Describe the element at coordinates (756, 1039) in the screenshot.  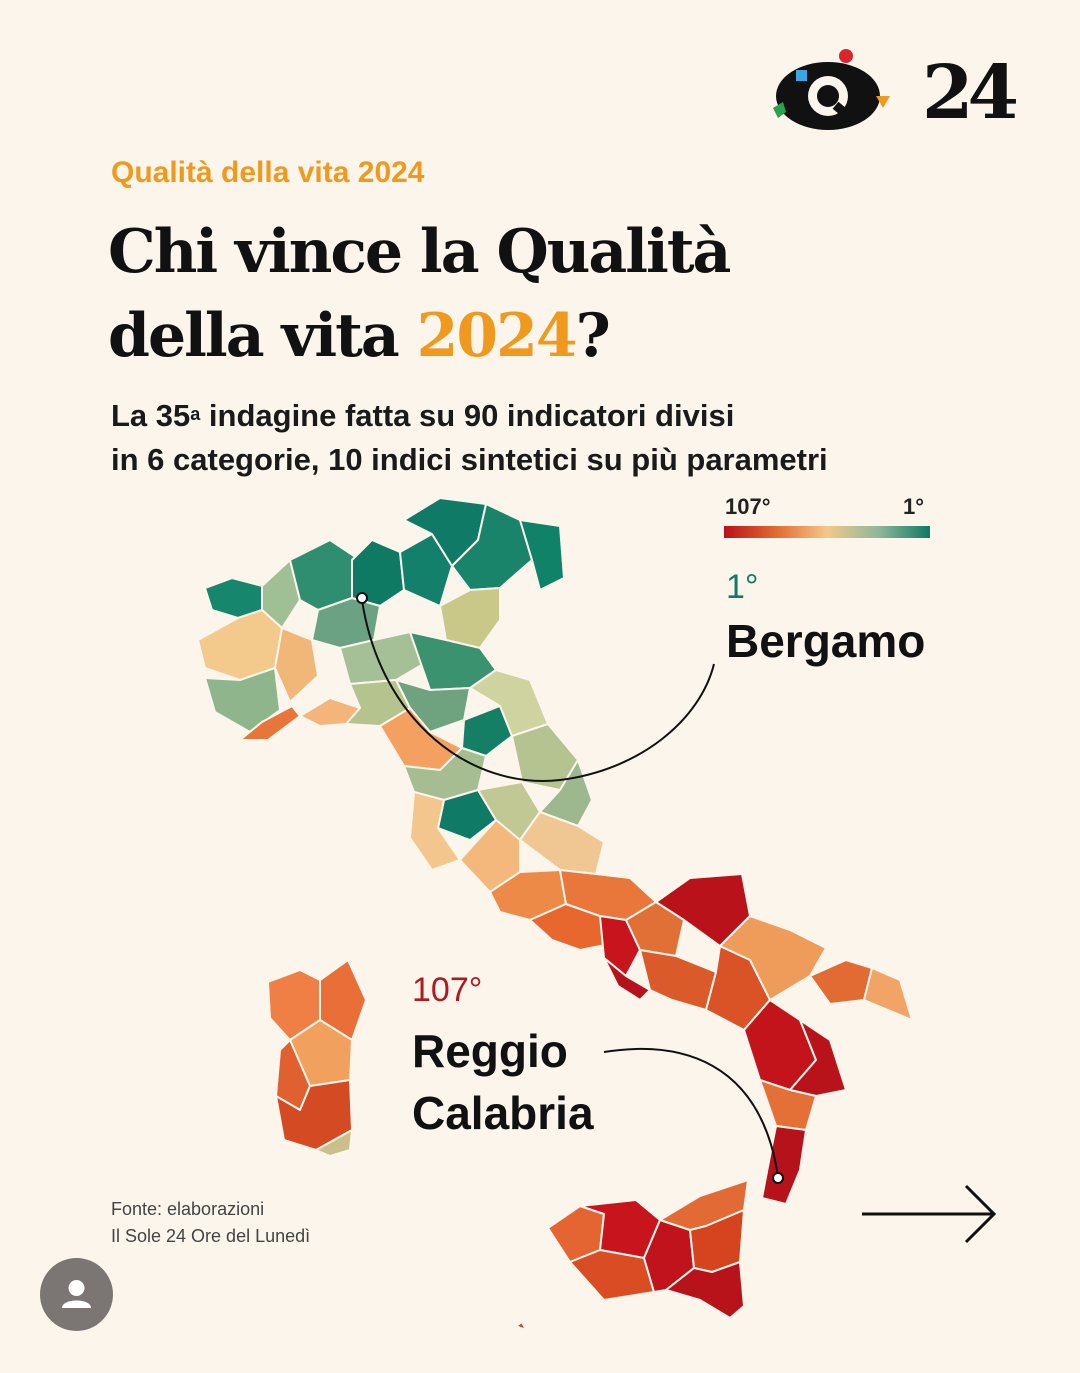
I see `map-south` at that location.